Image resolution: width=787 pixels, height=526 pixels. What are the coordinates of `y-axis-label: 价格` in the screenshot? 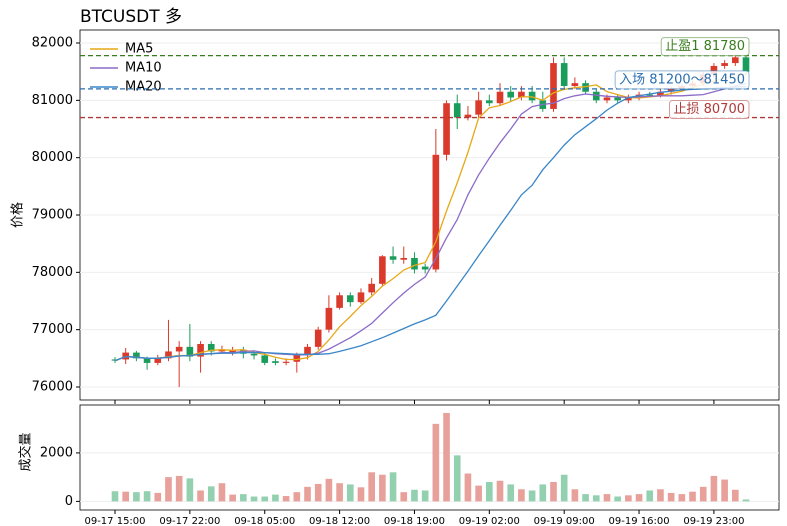 It's located at (18, 215).